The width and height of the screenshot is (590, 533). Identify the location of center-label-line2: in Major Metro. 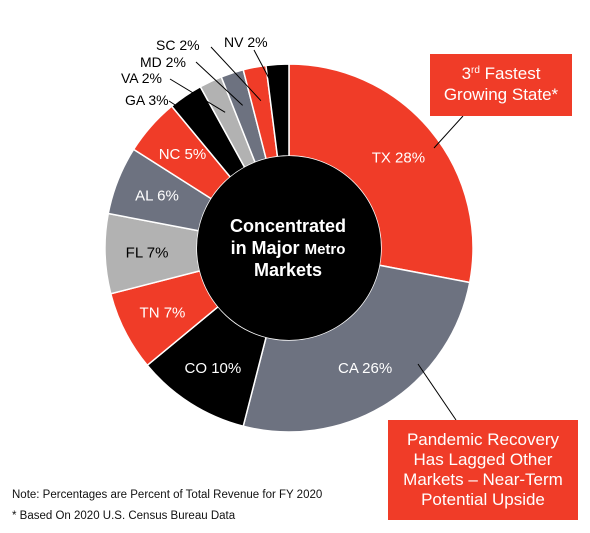
(288, 248).